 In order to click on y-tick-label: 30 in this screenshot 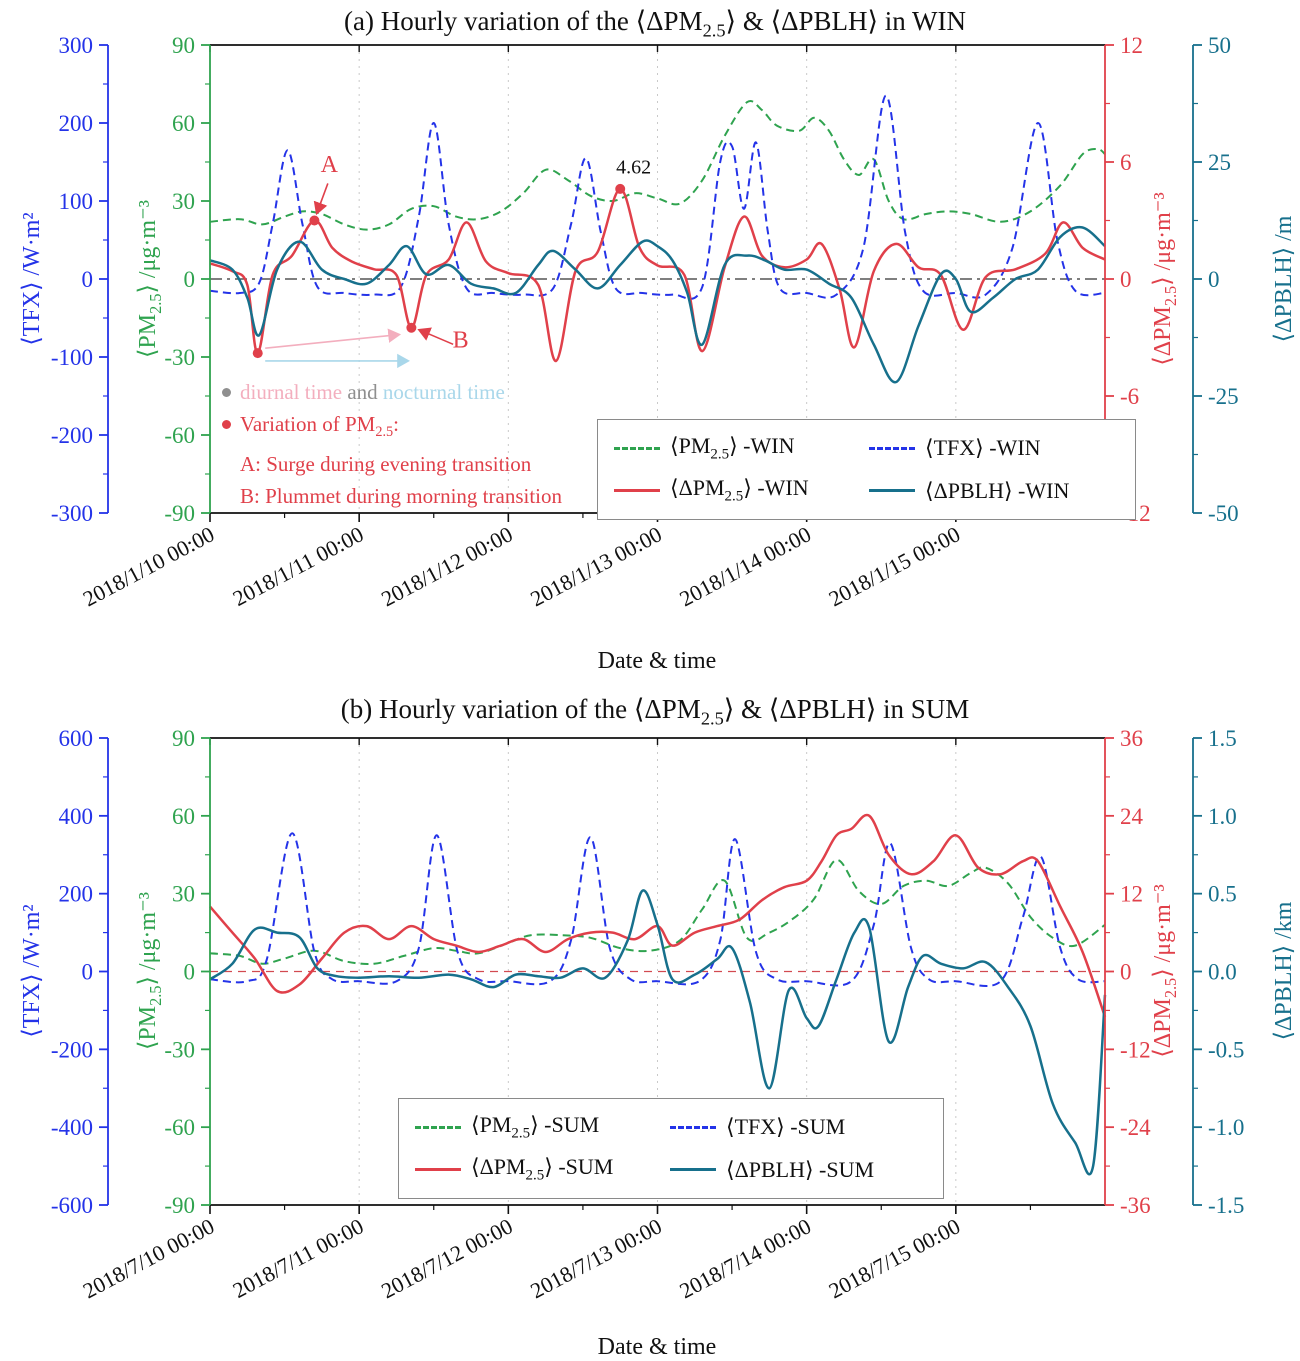, I will do `click(183, 894)`.